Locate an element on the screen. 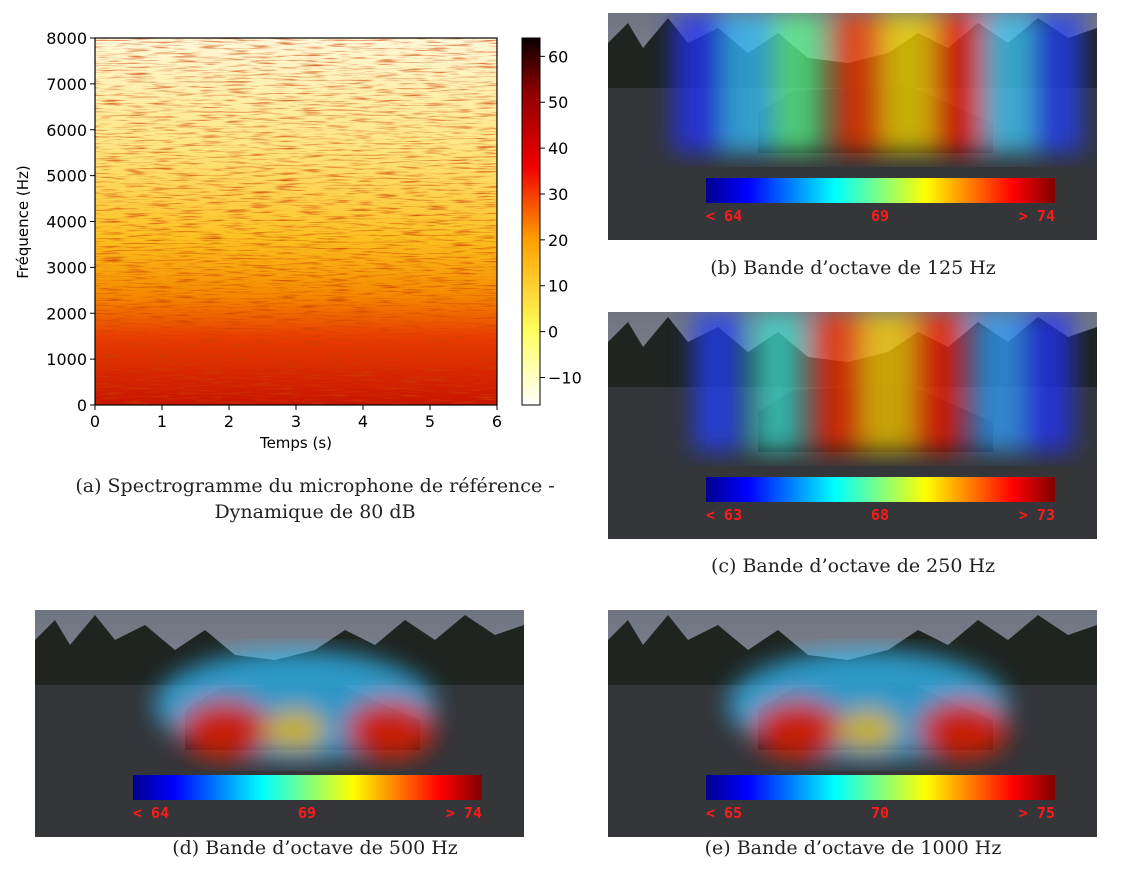 The image size is (1143, 873). y-tick-label: 3000 is located at coordinates (66, 267).